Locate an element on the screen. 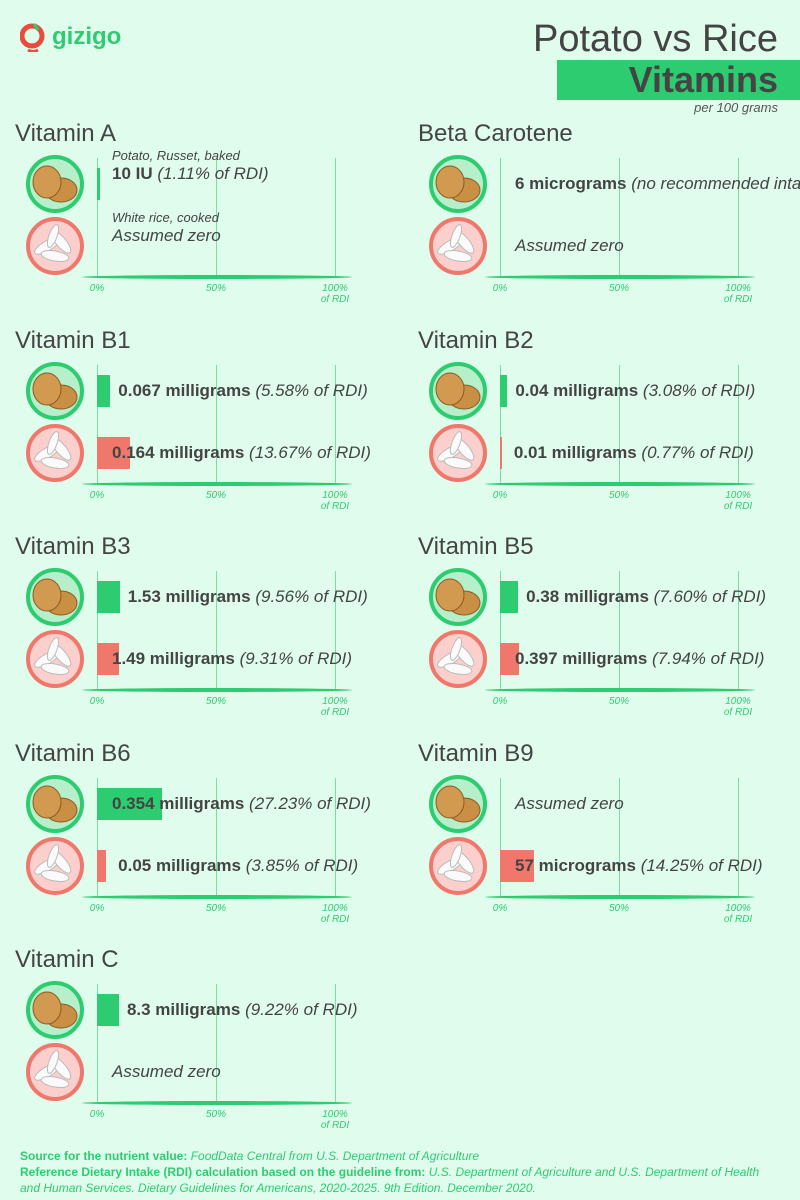 Image resolution: width=800 pixels, height=1200 pixels. note: Assumed zero is located at coordinates (166, 235).